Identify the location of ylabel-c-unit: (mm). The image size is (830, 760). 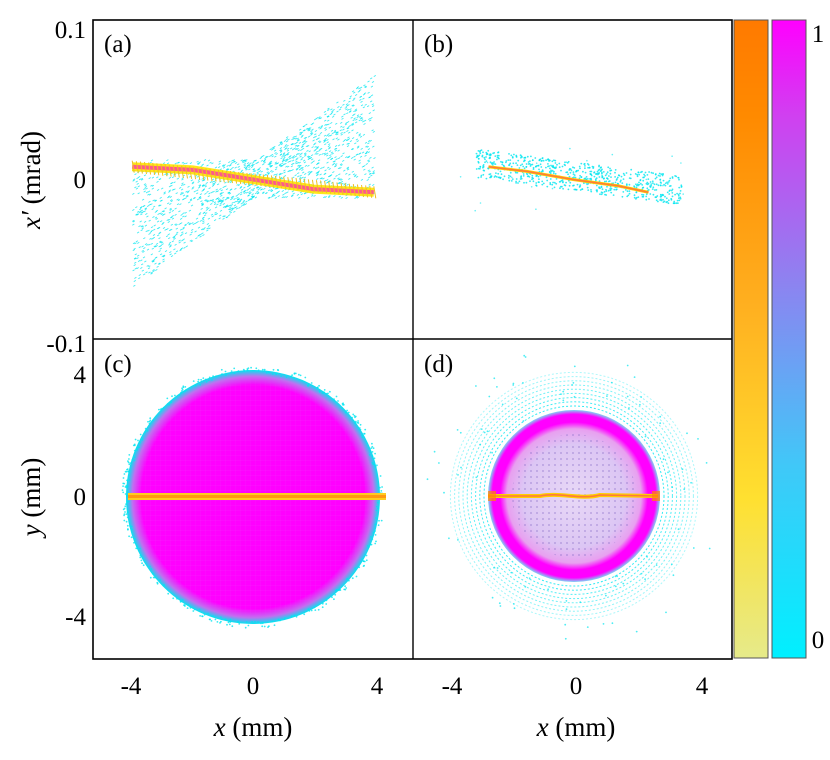
(31, 488).